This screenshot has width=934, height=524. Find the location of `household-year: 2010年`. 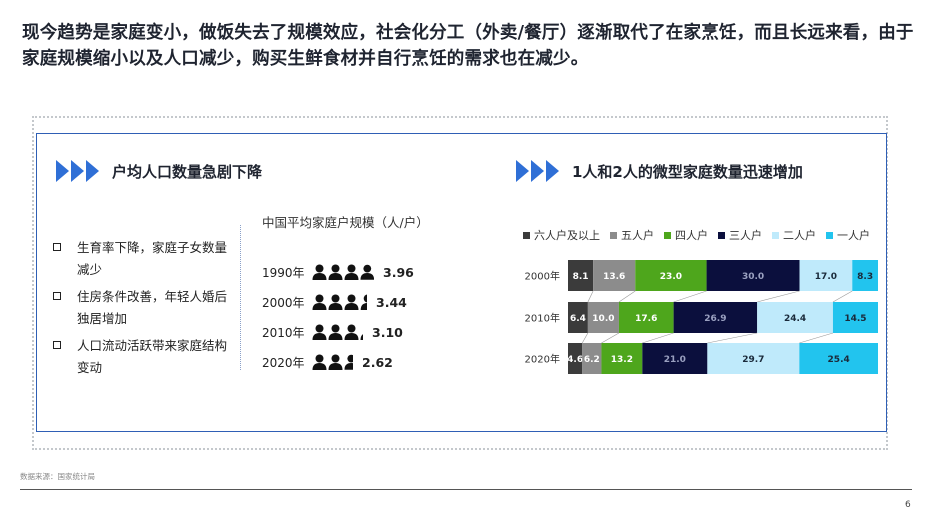

household-year: 2010年 is located at coordinates (283, 332).